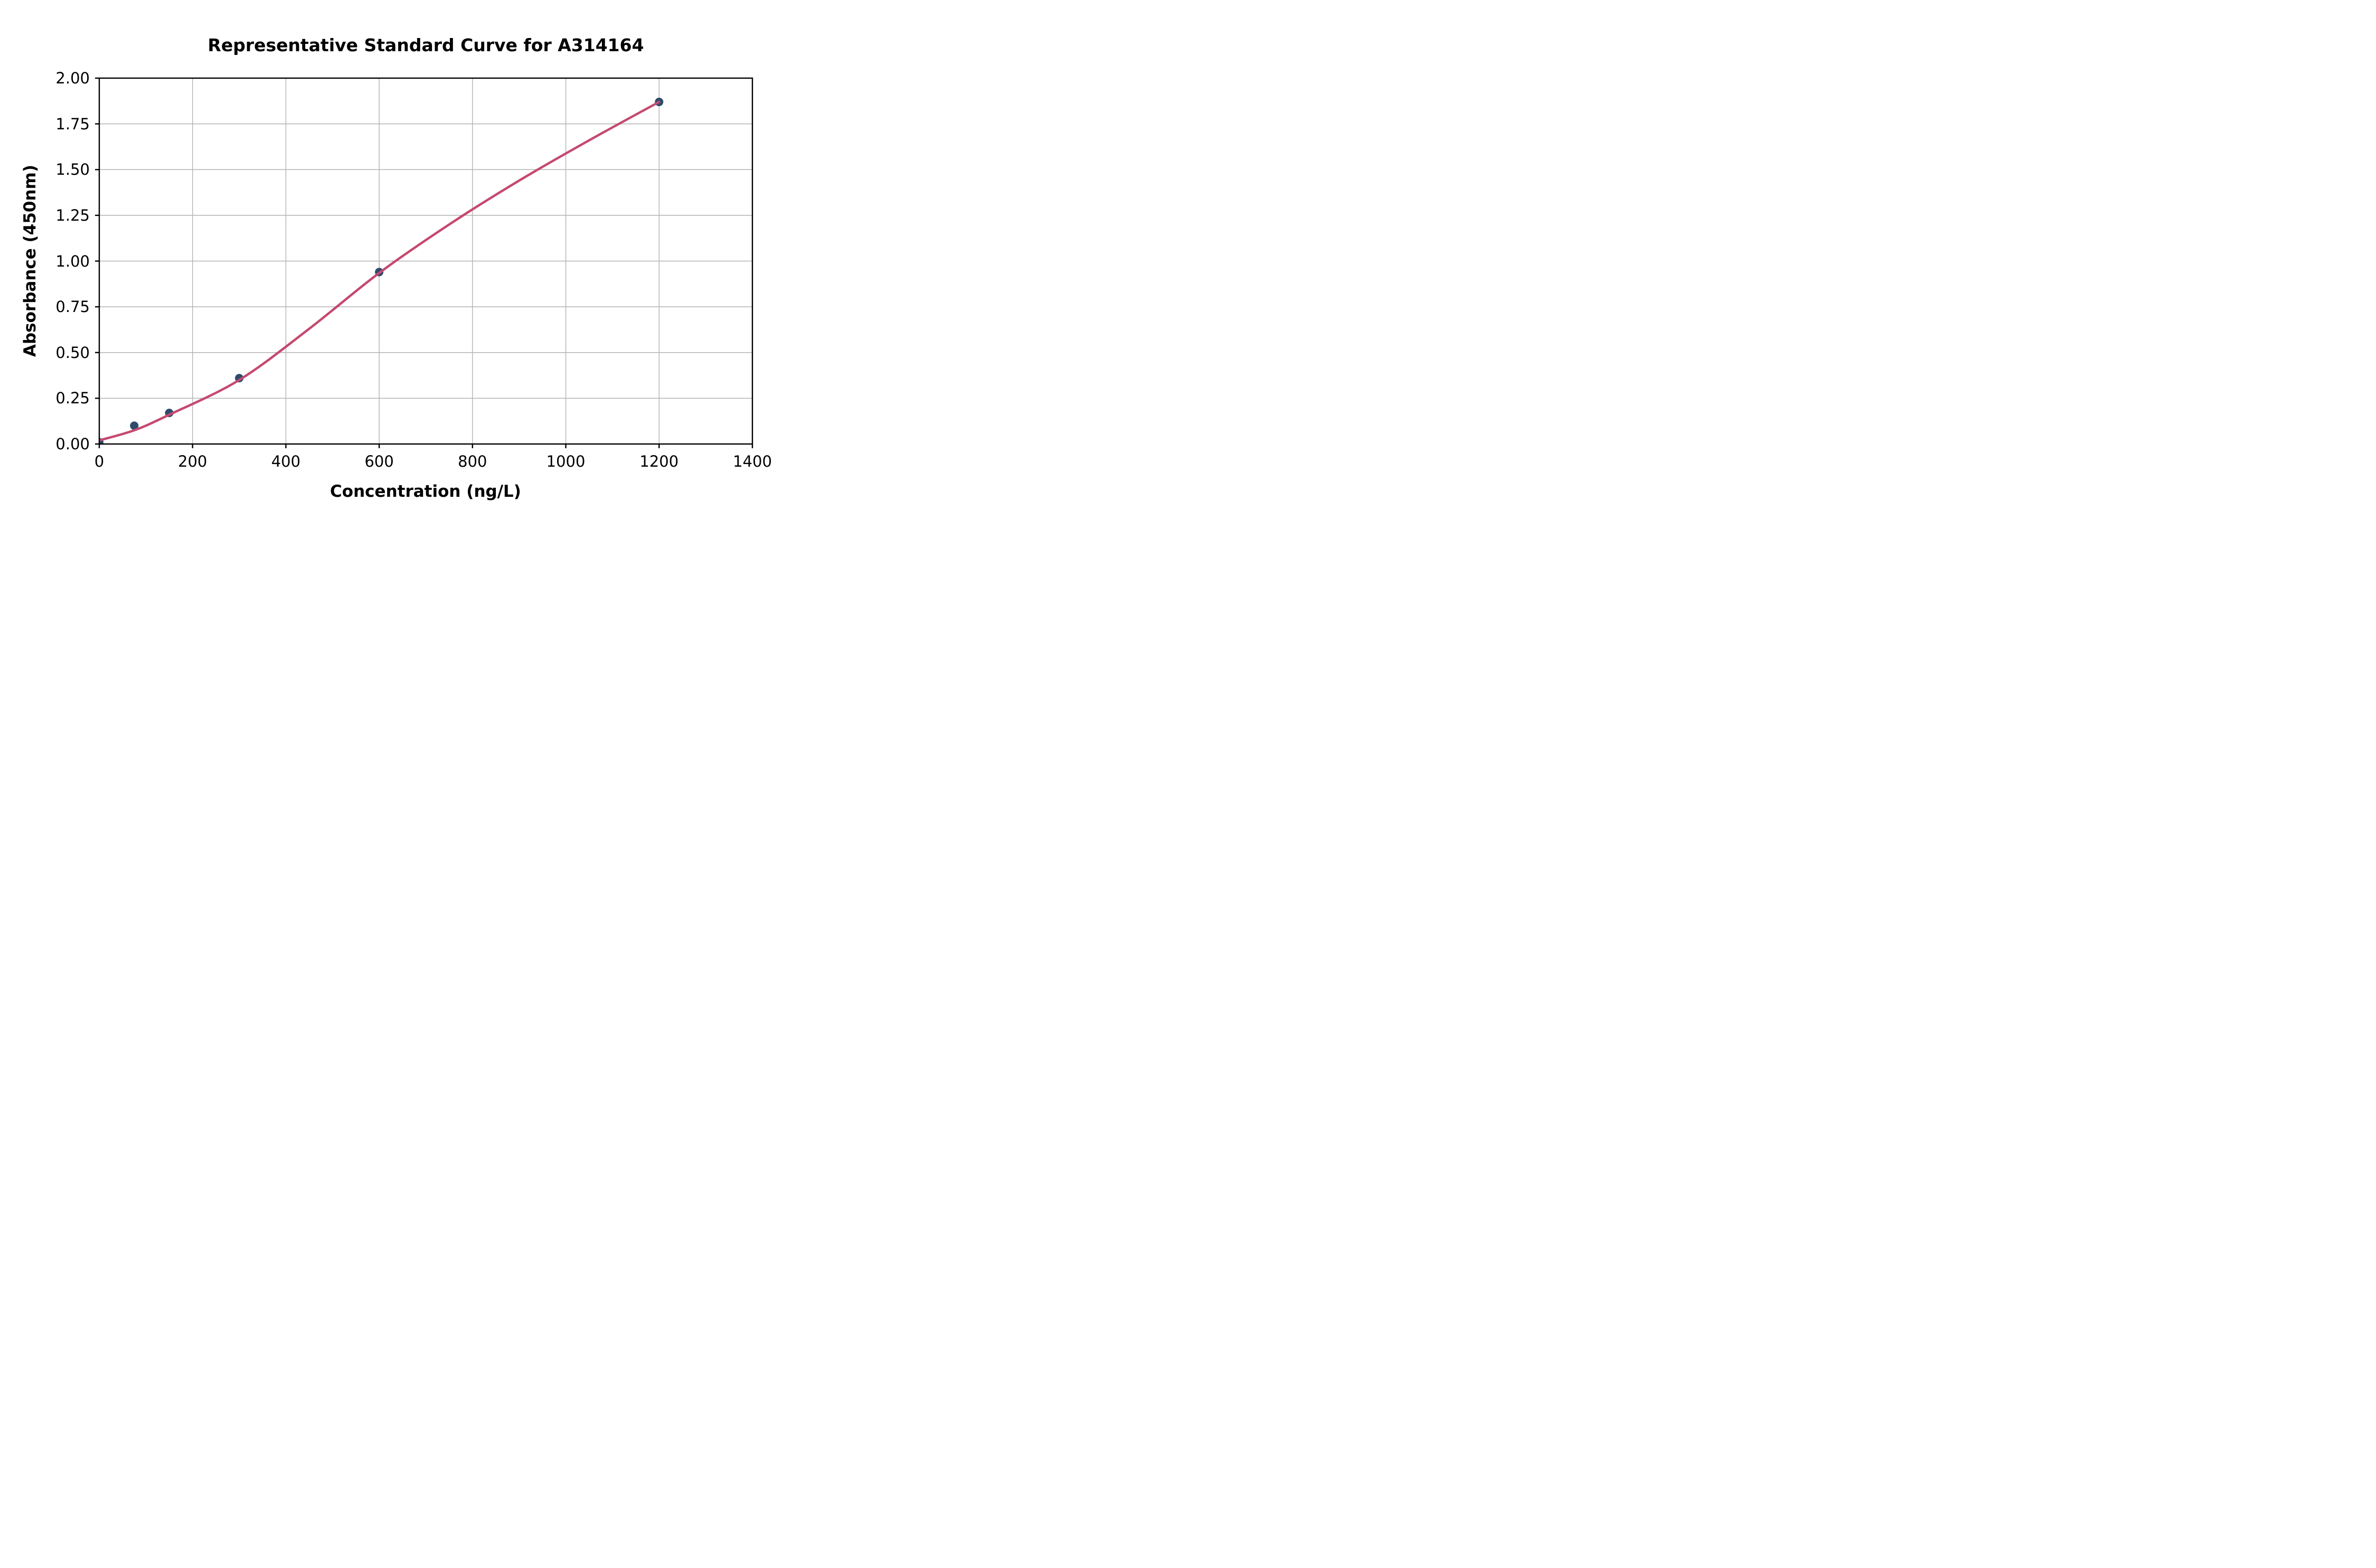 The width and height of the screenshot is (2376, 1568). What do you see at coordinates (566, 461) in the screenshot?
I see `x-tick-label-1000: 1000` at bounding box center [566, 461].